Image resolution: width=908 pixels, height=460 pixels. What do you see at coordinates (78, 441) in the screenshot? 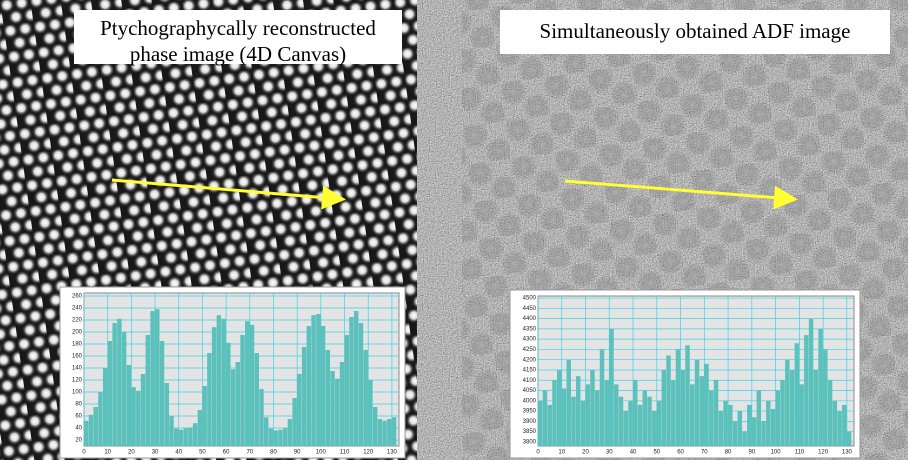
I see `y-tick-label: 20` at bounding box center [78, 441].